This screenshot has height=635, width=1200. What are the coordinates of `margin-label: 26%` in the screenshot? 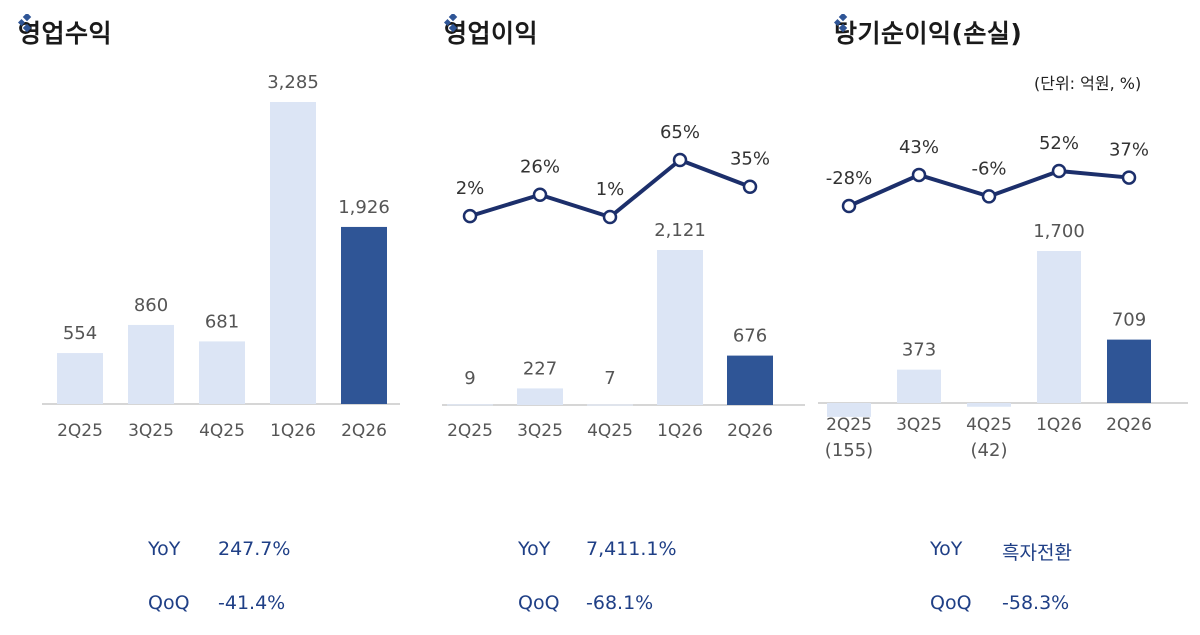 It's located at (540, 167).